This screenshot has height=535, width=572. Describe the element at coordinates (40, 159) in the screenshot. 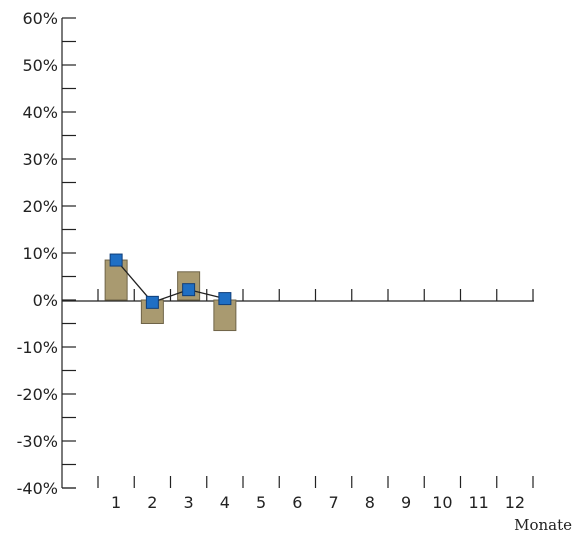

I see `y-tick-label: 30%` at that location.